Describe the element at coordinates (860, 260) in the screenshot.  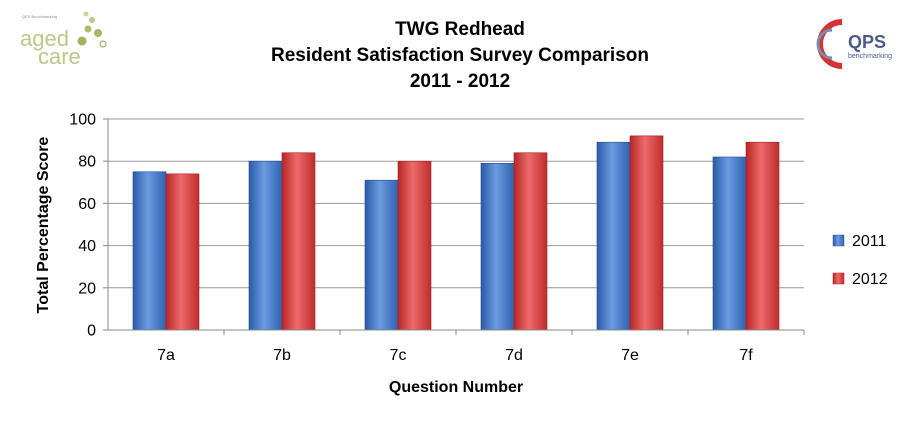
I see `legend: 2011 2012` at that location.